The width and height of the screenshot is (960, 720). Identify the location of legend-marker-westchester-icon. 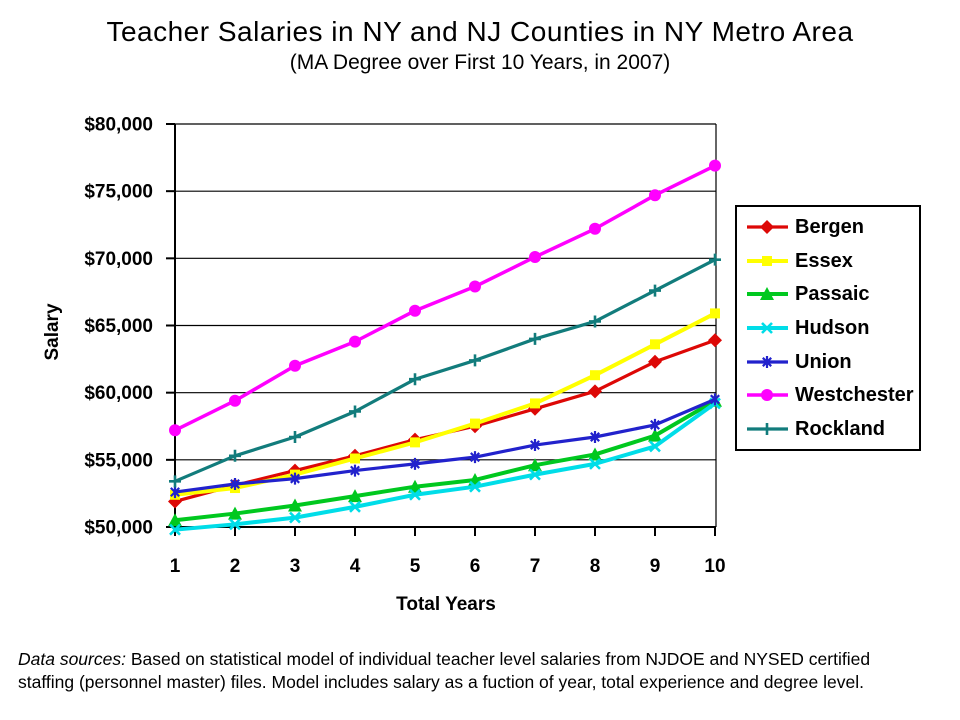
(767, 395).